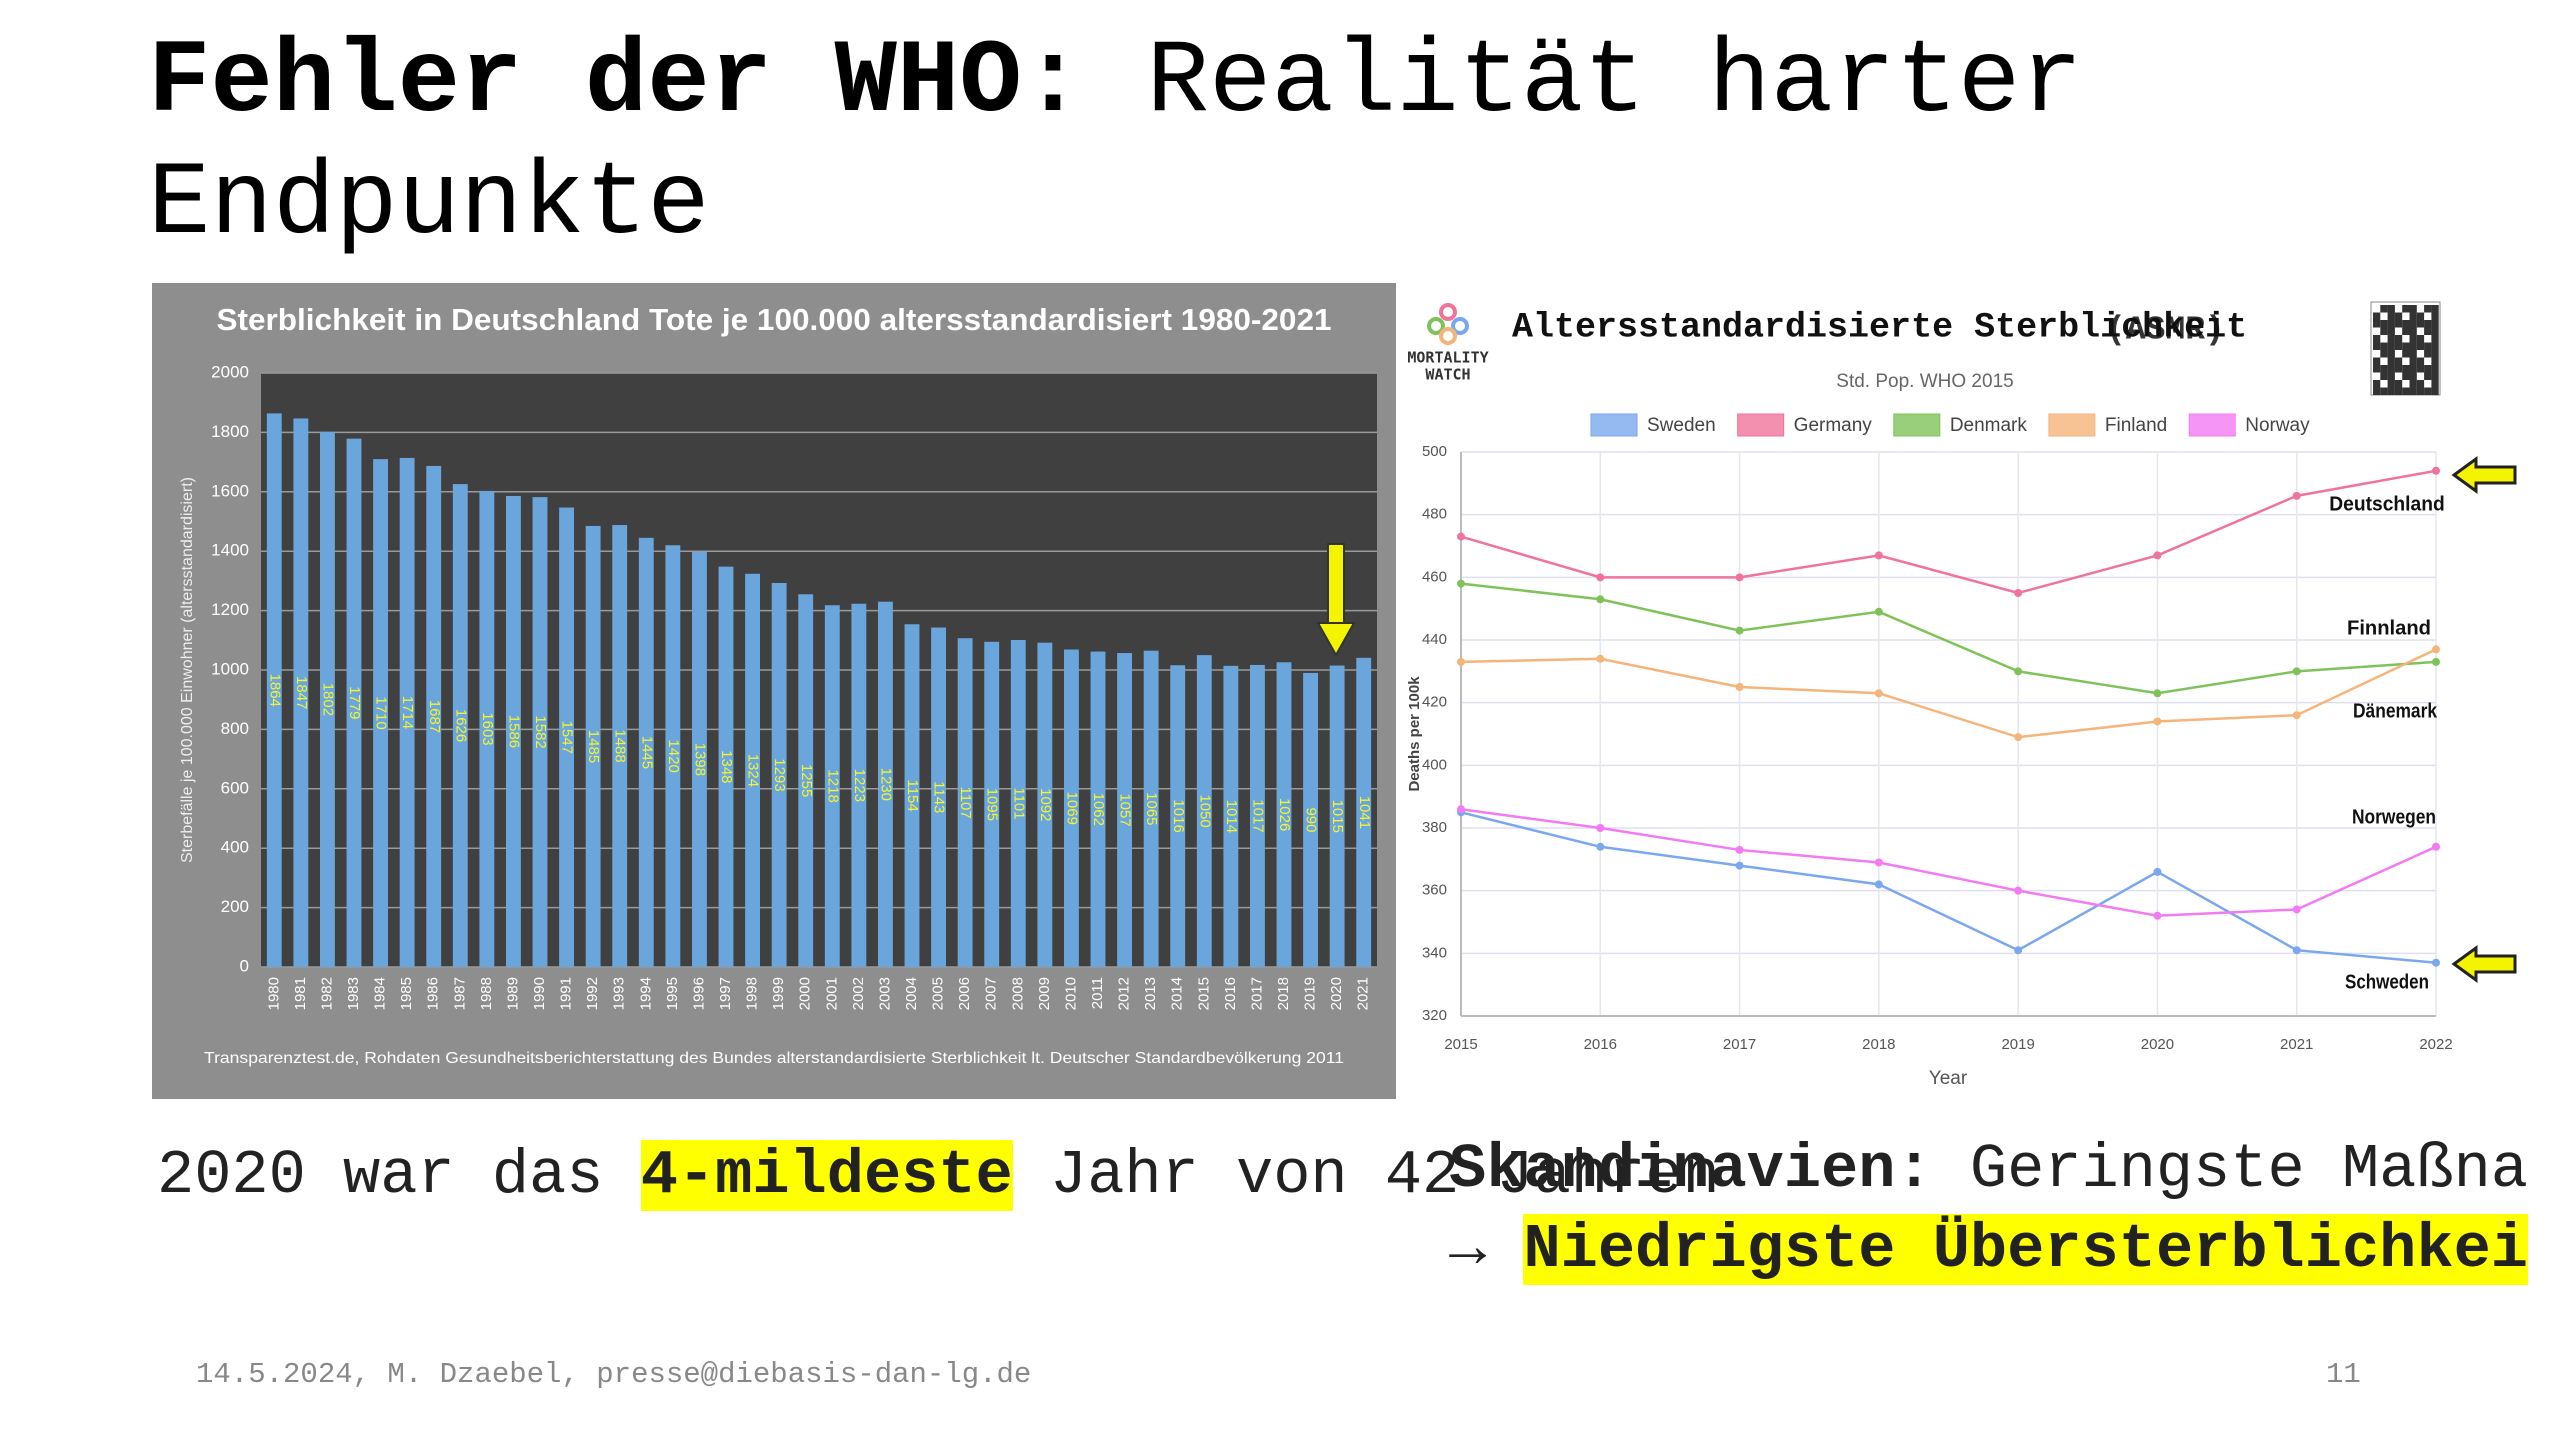 This screenshot has width=2560, height=1440. I want to click on y-axis-label: Deaths per 100k, so click(1414, 734).